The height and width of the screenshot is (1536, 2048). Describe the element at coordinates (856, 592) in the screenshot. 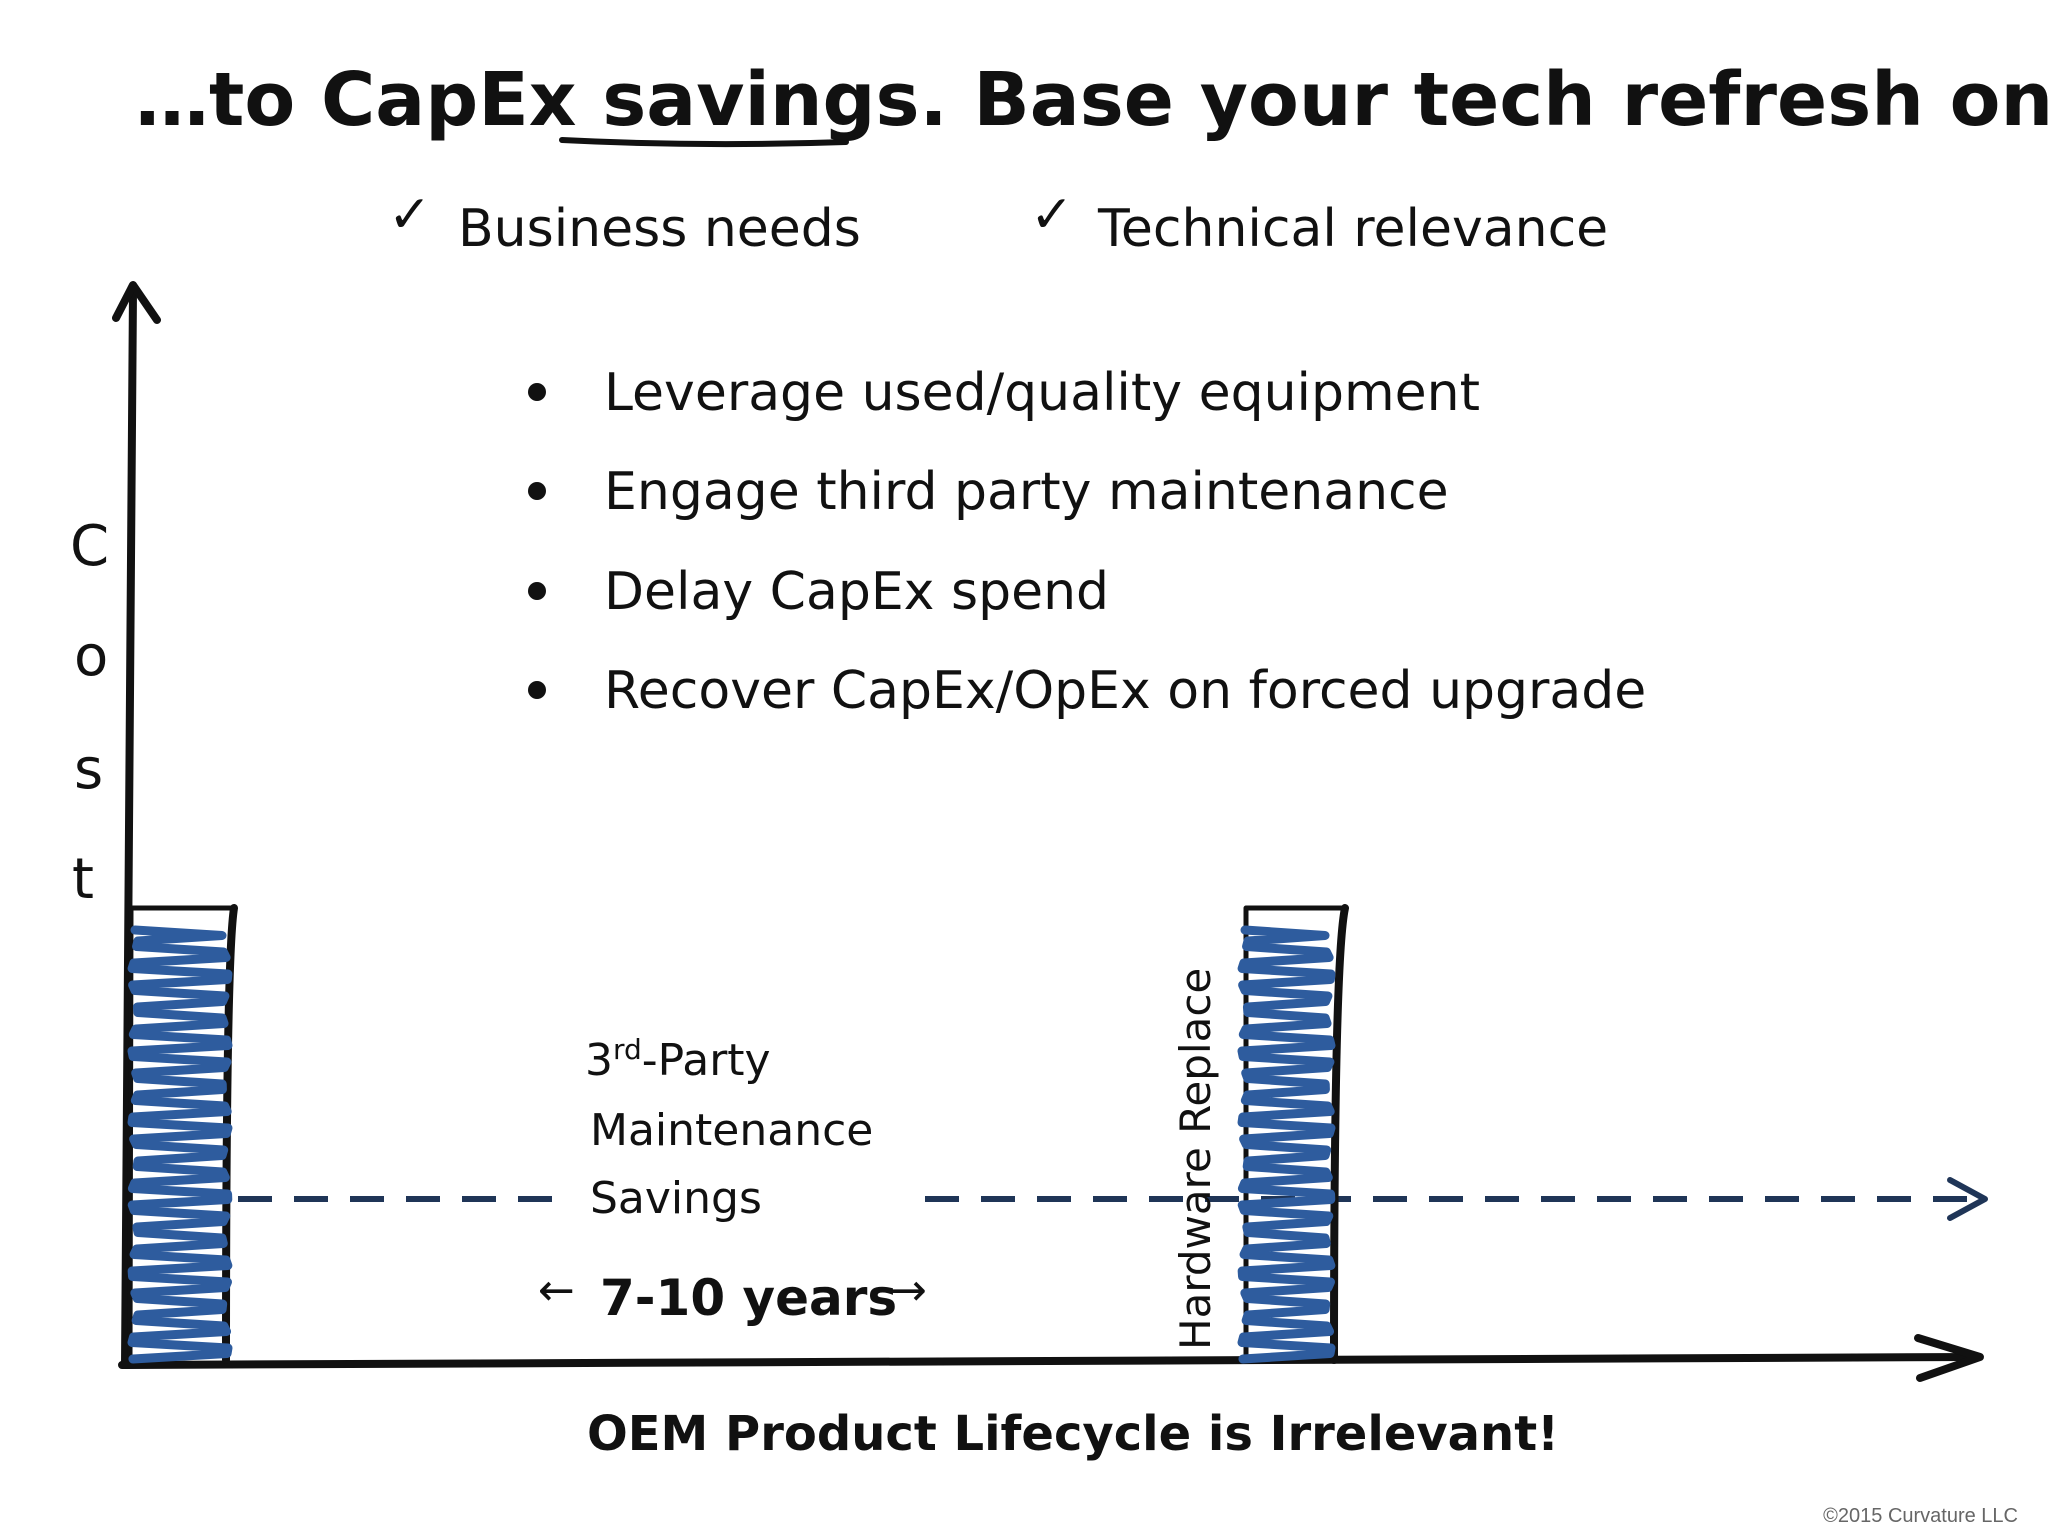

I see `bullet-item: Delay CapEx spend` at that location.